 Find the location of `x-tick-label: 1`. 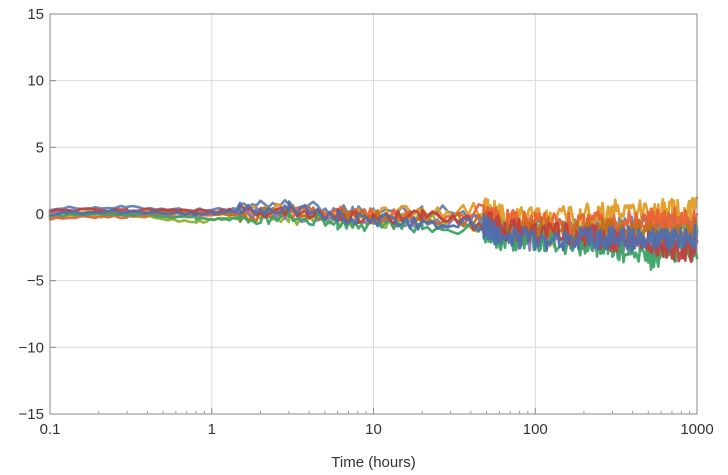

x-tick-label: 1 is located at coordinates (212, 429).